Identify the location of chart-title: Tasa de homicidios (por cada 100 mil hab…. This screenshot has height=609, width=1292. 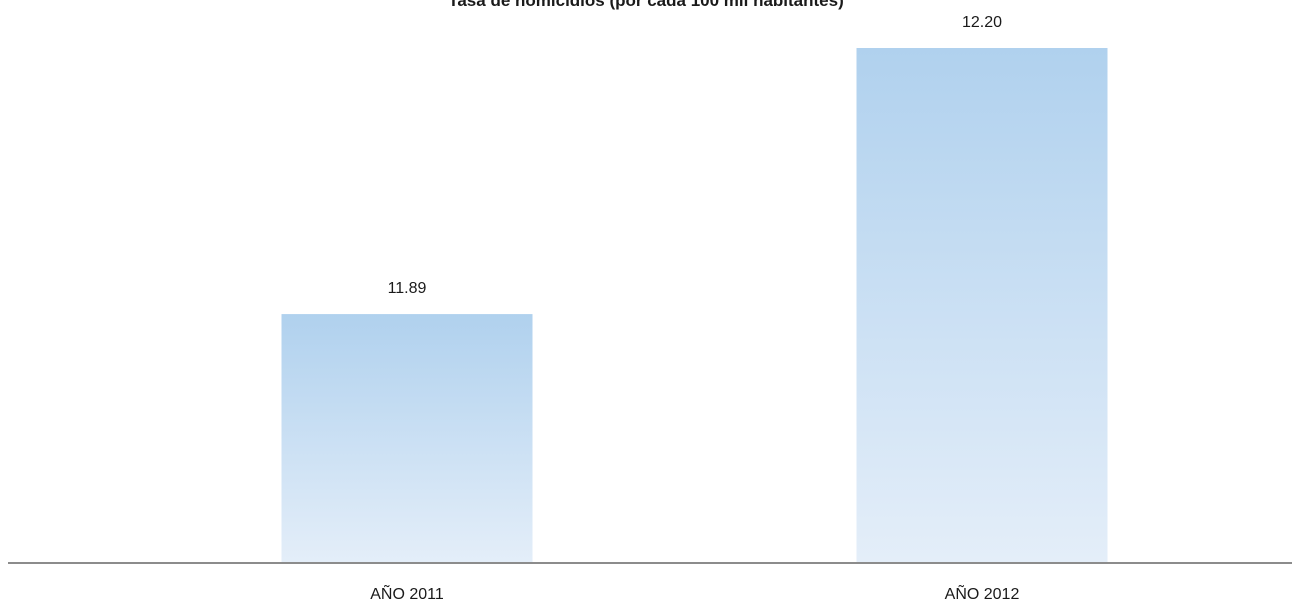
(646, 5).